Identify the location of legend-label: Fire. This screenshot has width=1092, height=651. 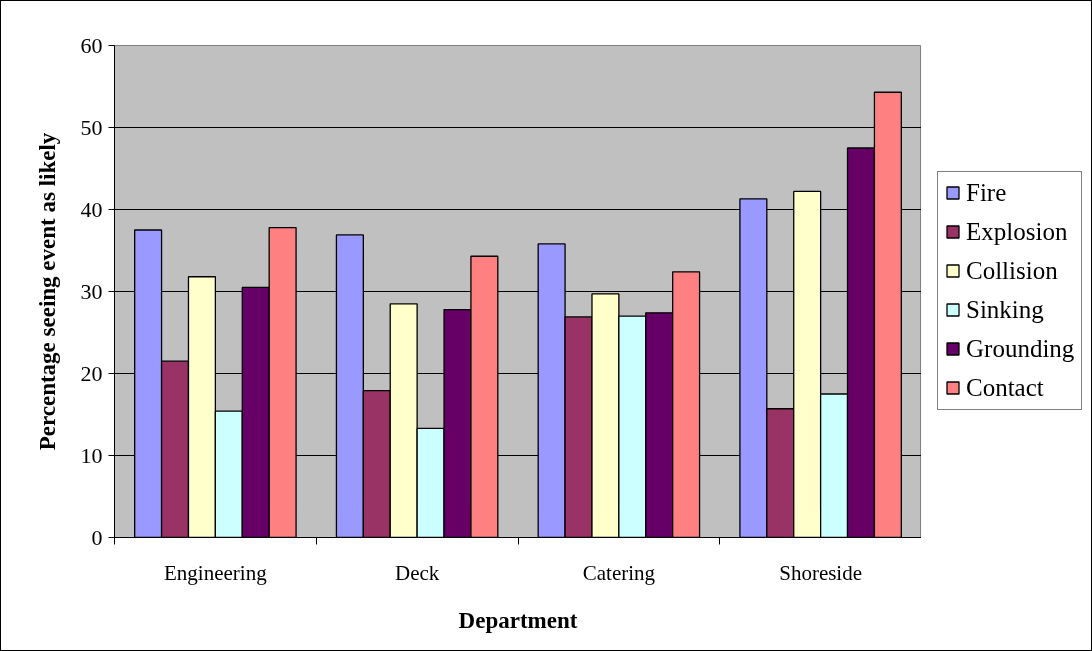
(986, 192).